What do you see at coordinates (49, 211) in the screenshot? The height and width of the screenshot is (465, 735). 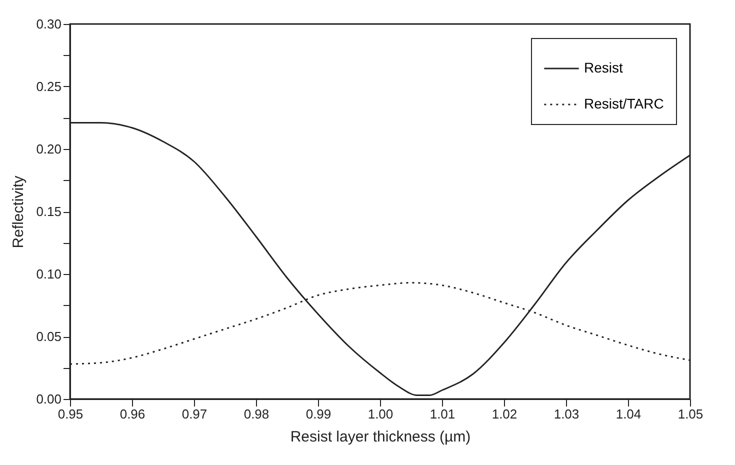 I see `y-tick-label: 0.15` at bounding box center [49, 211].